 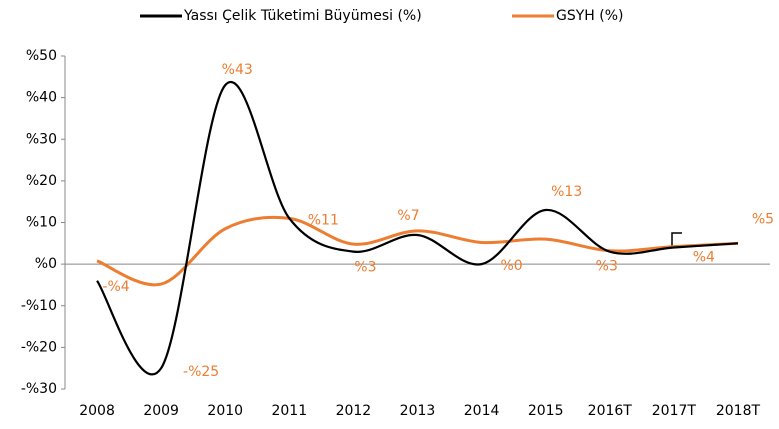 I want to click on y-tick-label: %50, so click(x=41, y=56).